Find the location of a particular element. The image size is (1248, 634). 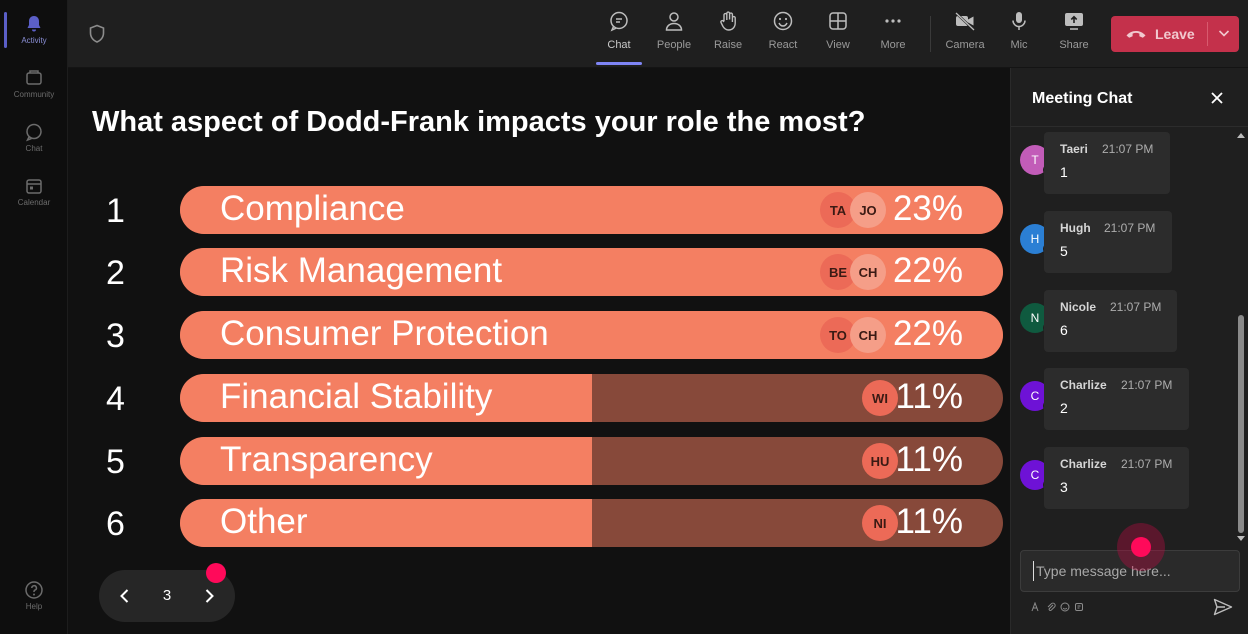

rail-item-calendar: Calendar is located at coordinates (34, 192).